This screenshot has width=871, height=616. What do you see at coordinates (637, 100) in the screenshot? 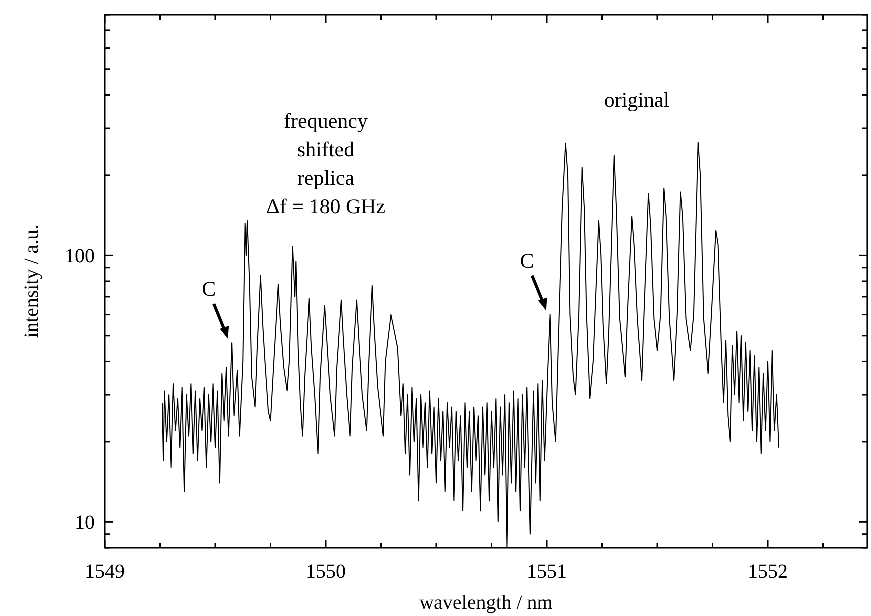
I see `annotation: original` at bounding box center [637, 100].